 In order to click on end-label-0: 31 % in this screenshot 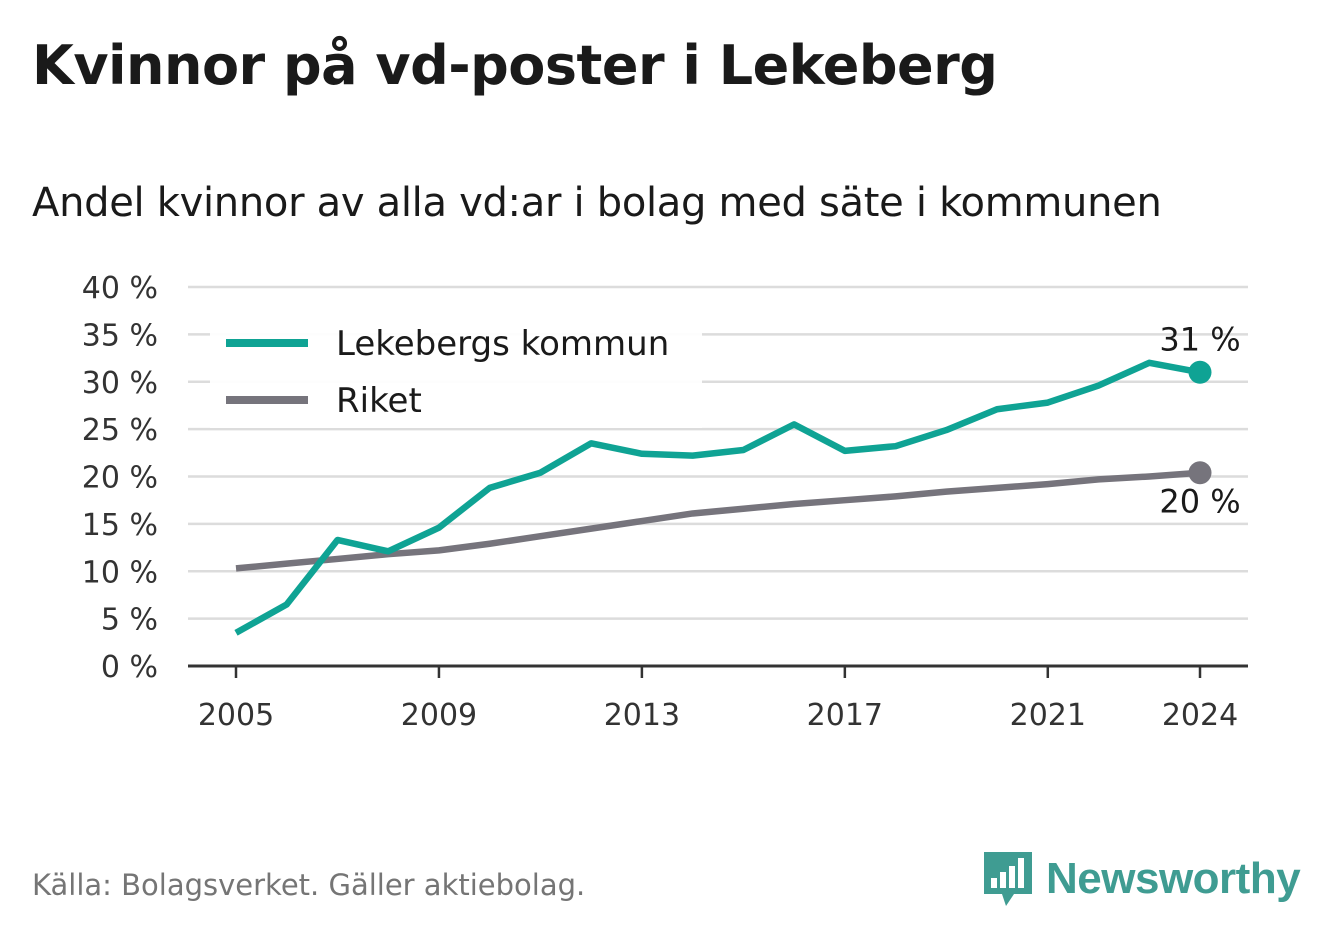, I will do `click(1199, 339)`.